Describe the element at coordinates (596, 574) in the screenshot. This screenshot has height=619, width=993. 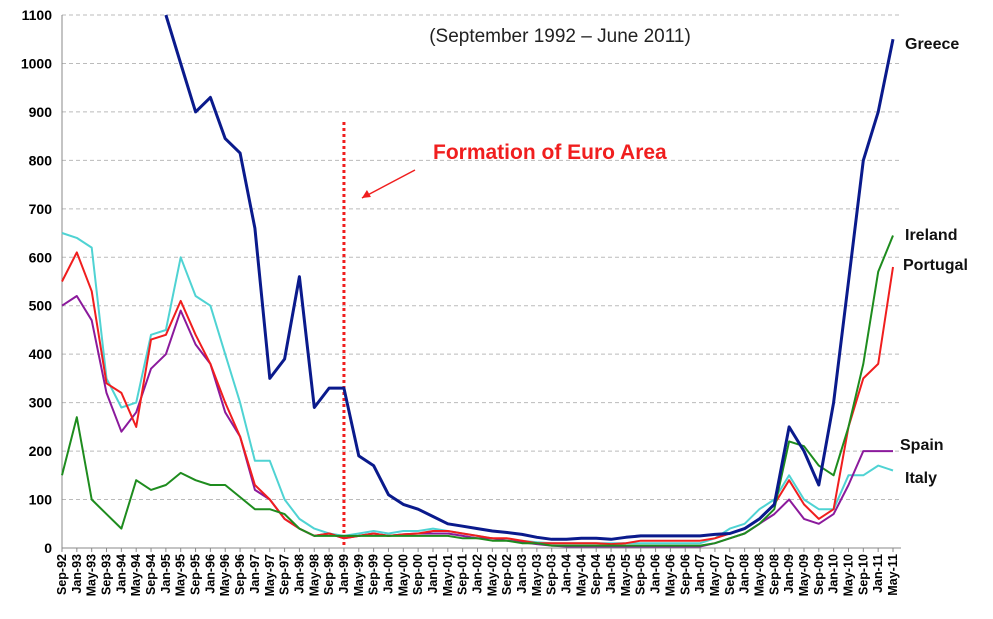
I see `x-tick-label: Sep-04` at that location.